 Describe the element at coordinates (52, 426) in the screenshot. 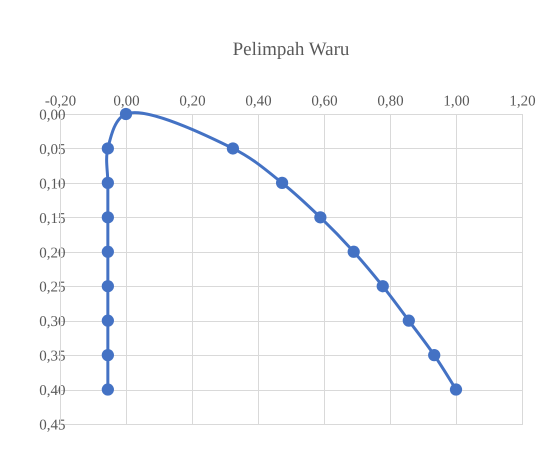

I see `y-tick-label: 0,45` at that location.